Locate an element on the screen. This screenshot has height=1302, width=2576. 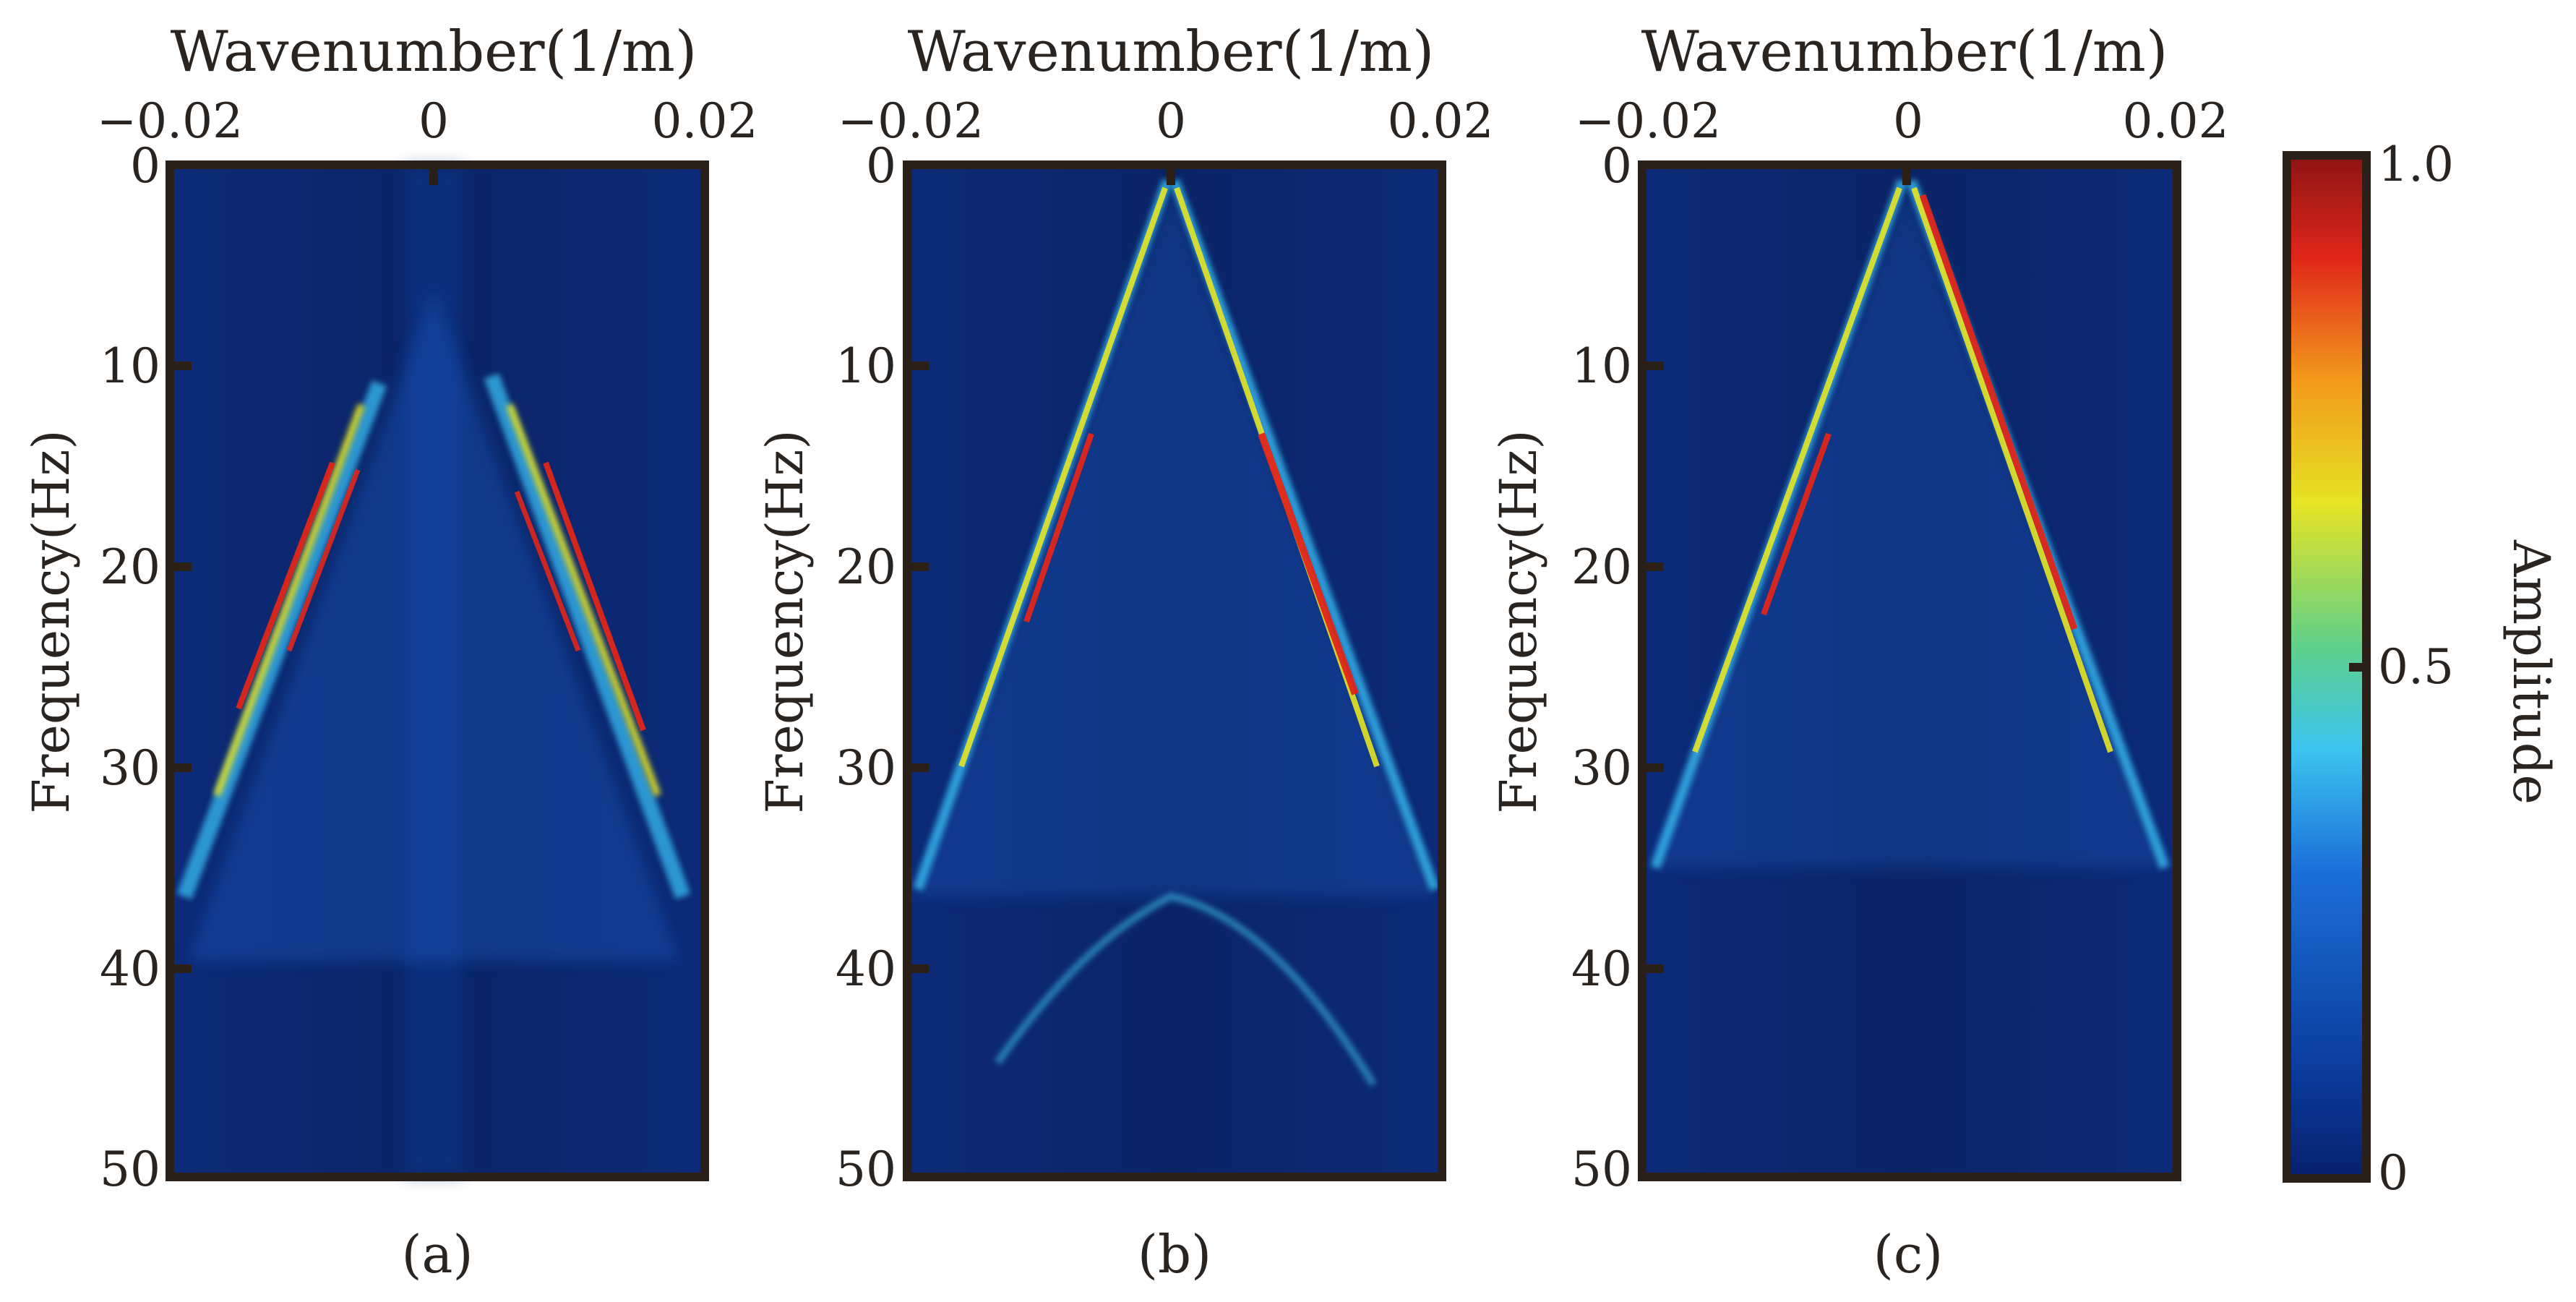
panel-a-fan-haze is located at coordinates (433, 625).